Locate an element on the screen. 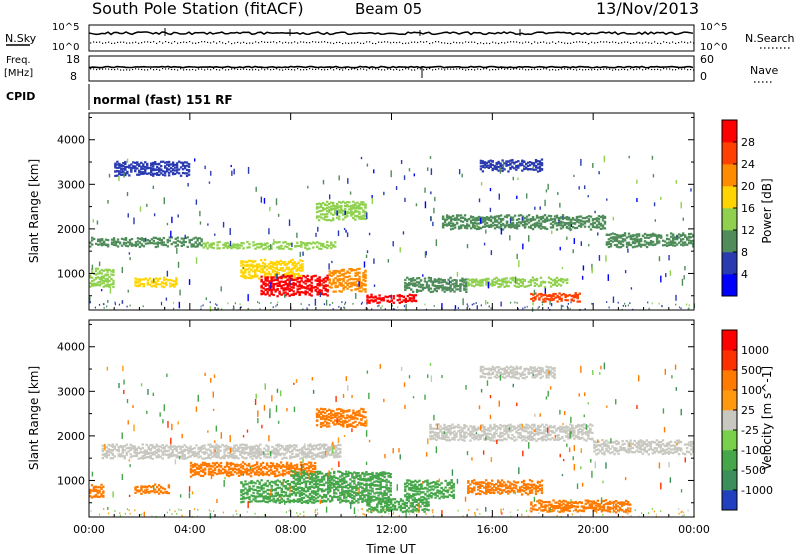  freq-panel is located at coordinates (391, 68).